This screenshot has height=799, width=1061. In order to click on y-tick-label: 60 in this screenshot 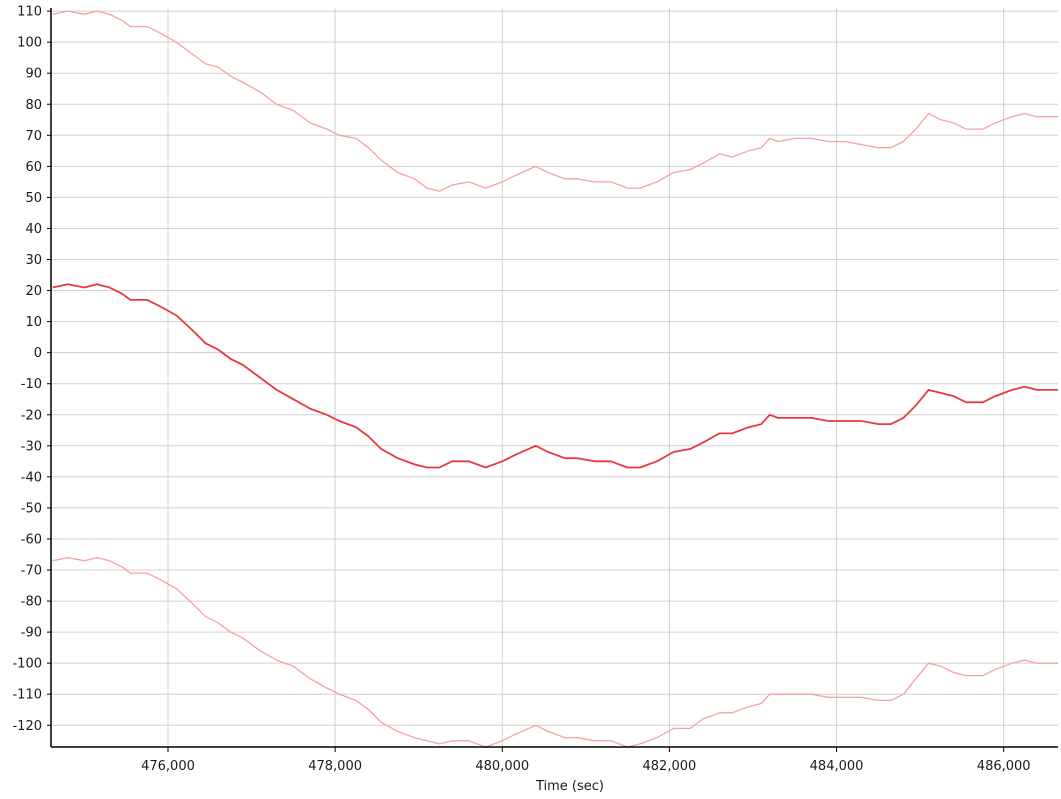, I will do `click(33, 167)`.